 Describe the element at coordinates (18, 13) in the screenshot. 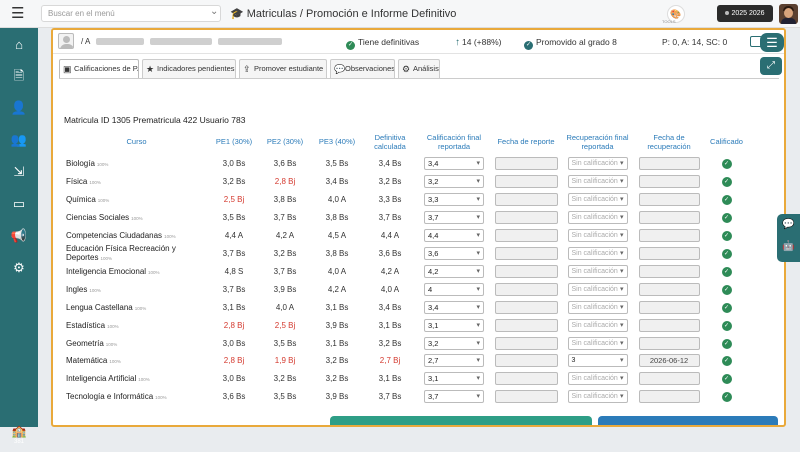

I see `hamburger-menu-icon: ☰` at that location.